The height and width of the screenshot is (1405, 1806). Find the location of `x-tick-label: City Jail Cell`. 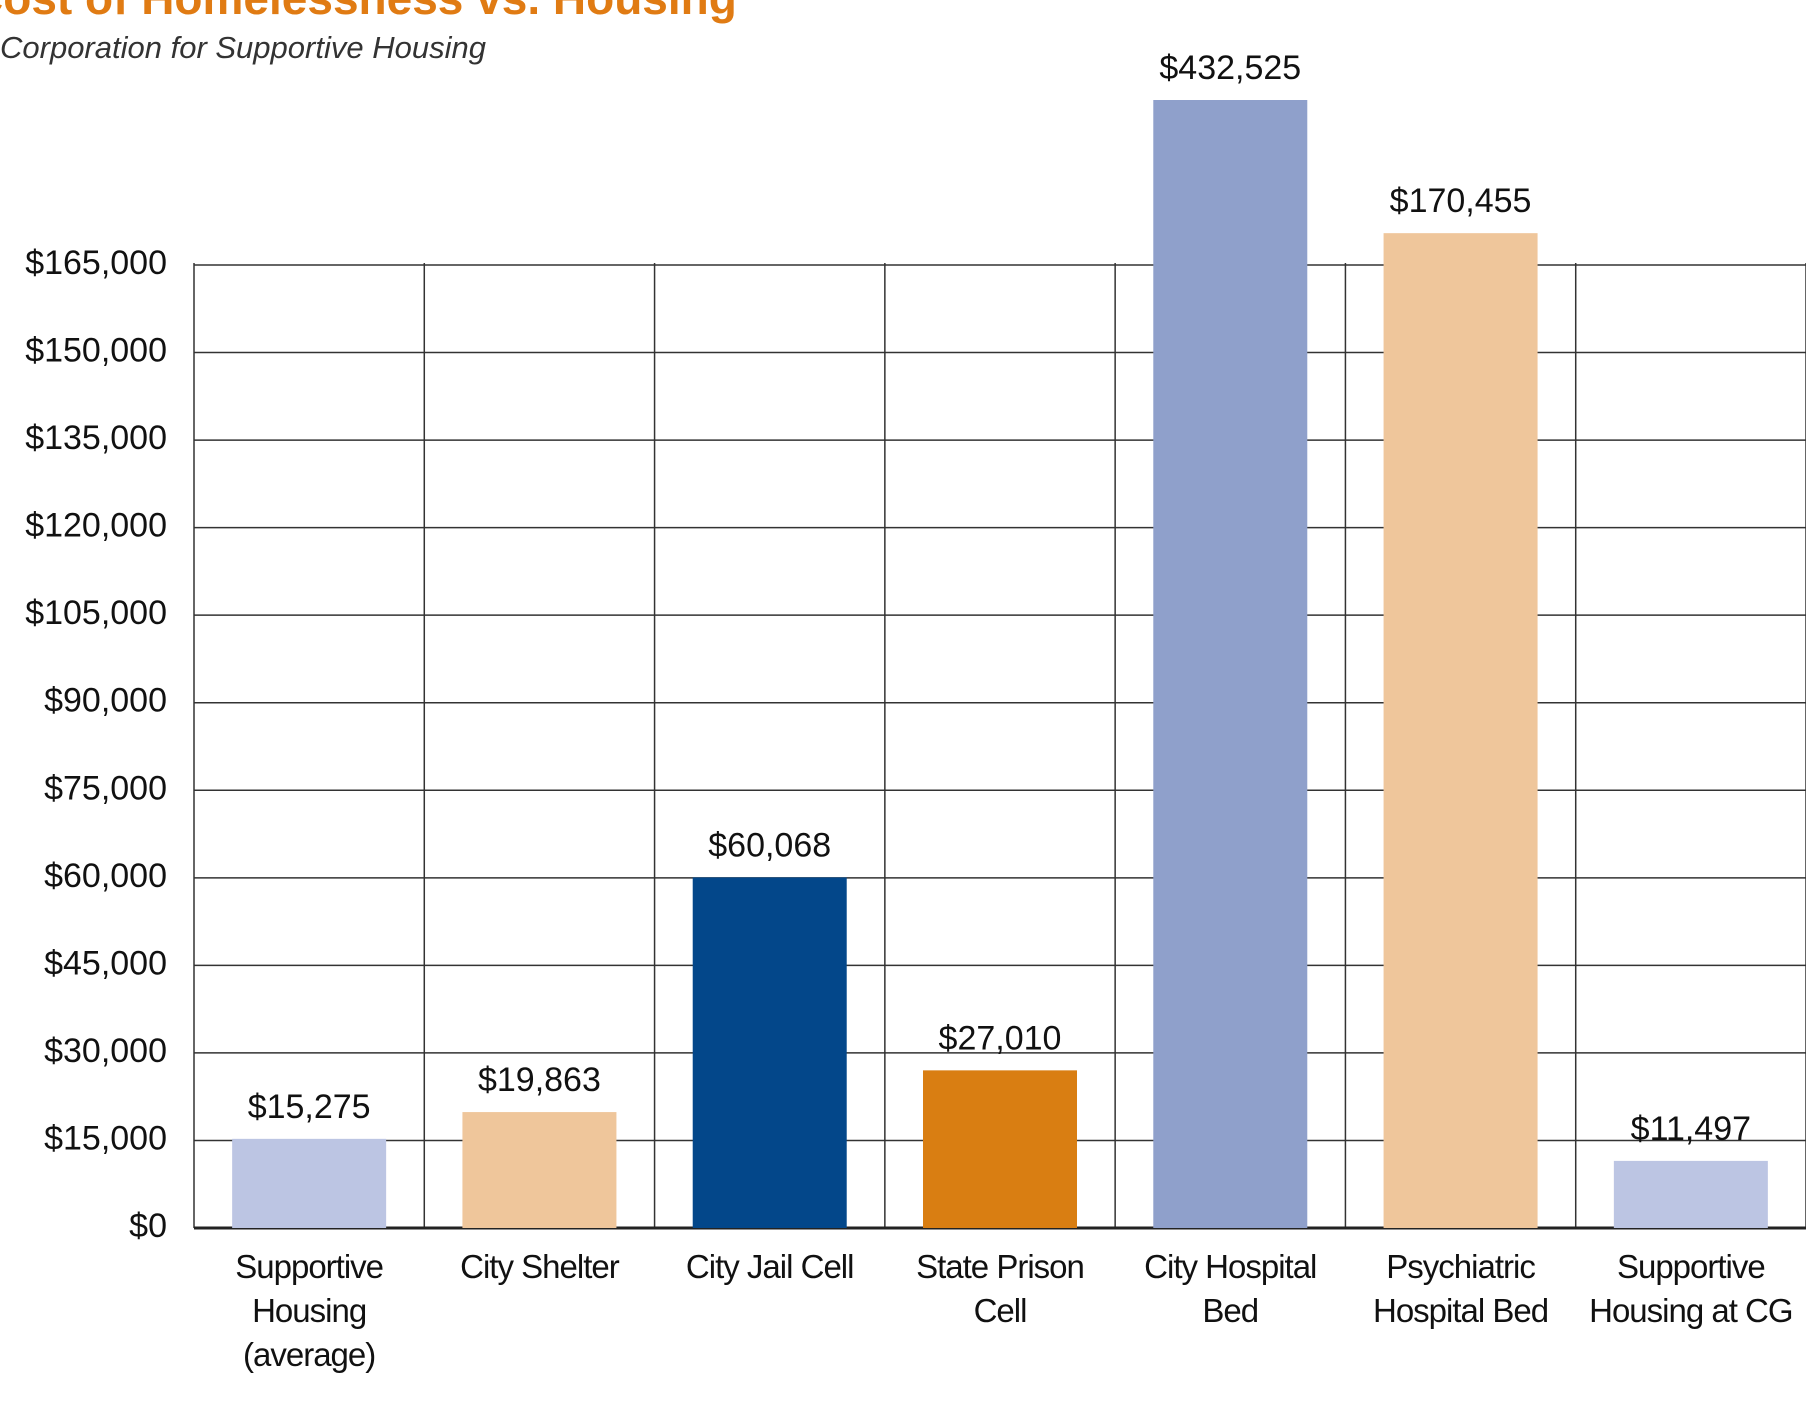

x-tick-label: City Jail Cell is located at coordinates (770, 1266).